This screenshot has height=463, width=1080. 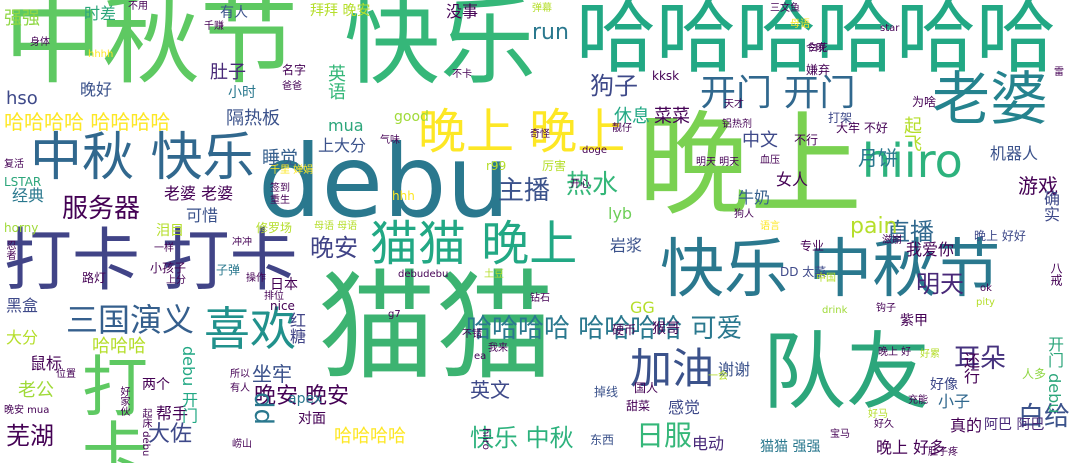 What do you see at coordinates (884, 424) in the screenshot?
I see `word: 好久` at bounding box center [884, 424].